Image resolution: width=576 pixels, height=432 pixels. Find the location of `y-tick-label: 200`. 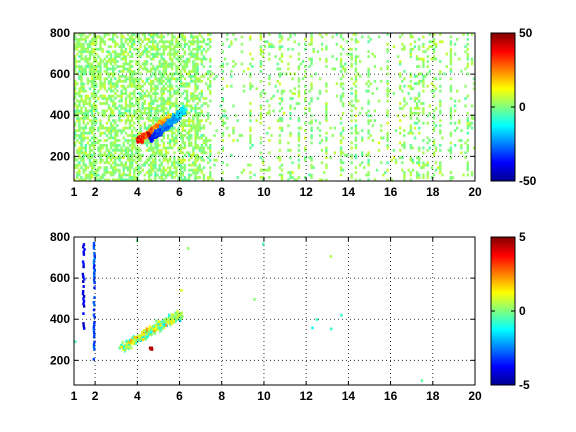

y-tick-label: 200 is located at coordinates (60, 360).